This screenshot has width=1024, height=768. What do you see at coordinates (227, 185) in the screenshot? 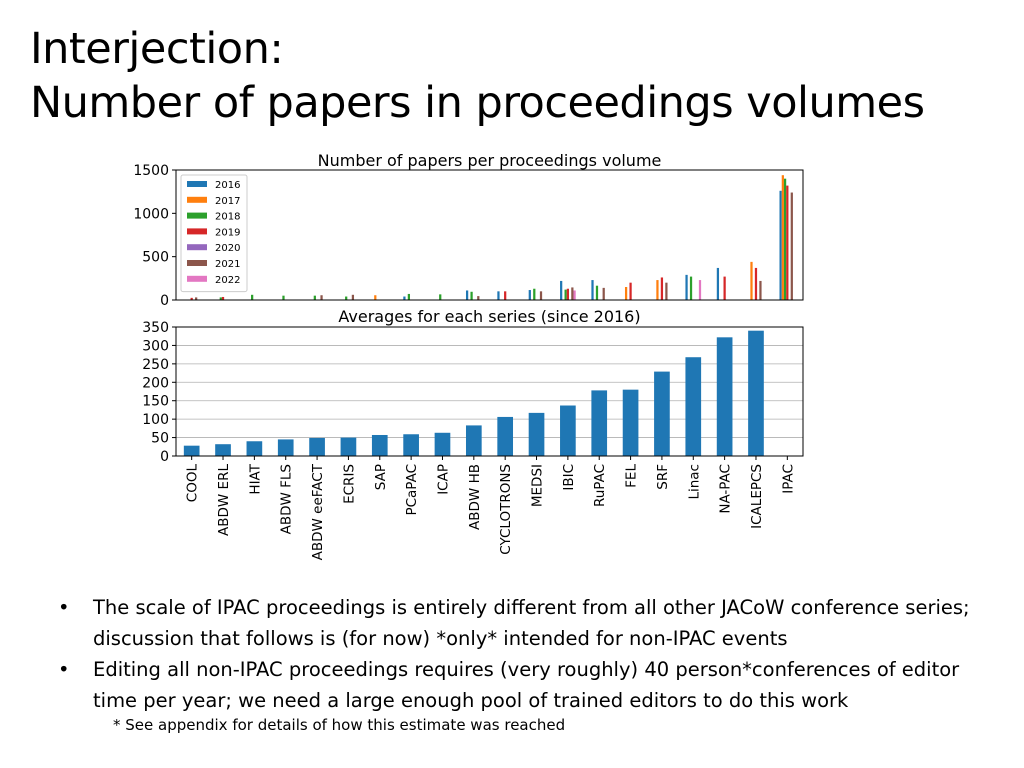
I see `legend-label: 2016` at bounding box center [227, 185].